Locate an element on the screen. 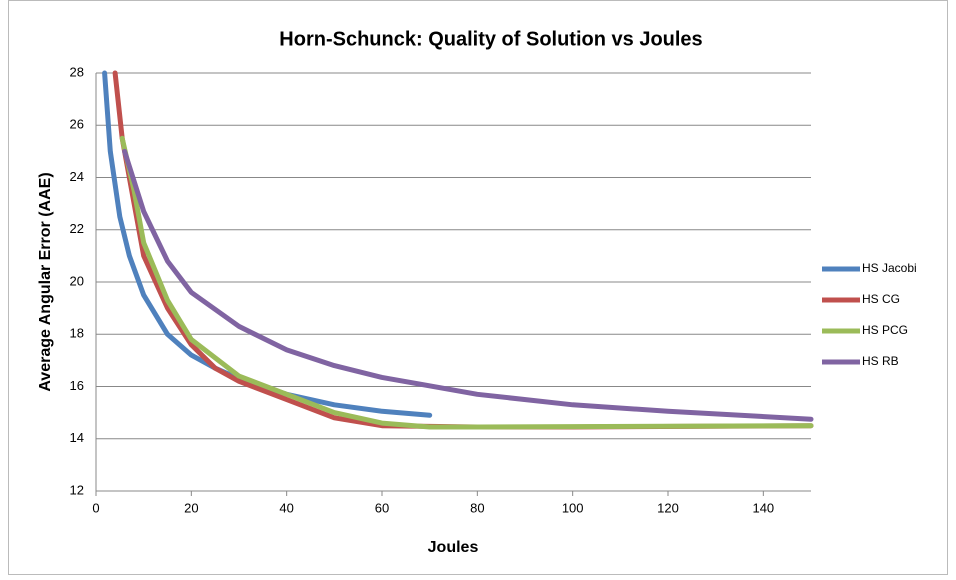  legend-label: HS PCG is located at coordinates (885, 330).